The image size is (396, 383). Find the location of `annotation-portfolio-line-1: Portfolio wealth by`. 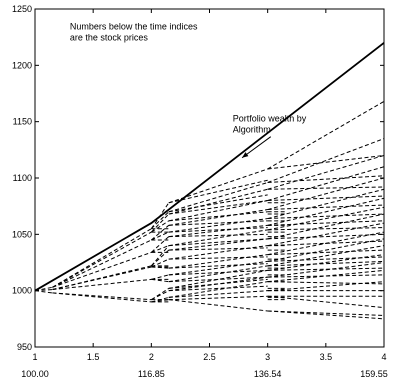

annotation-portfolio-line-1: Portfolio wealth by is located at coordinates (270, 119).